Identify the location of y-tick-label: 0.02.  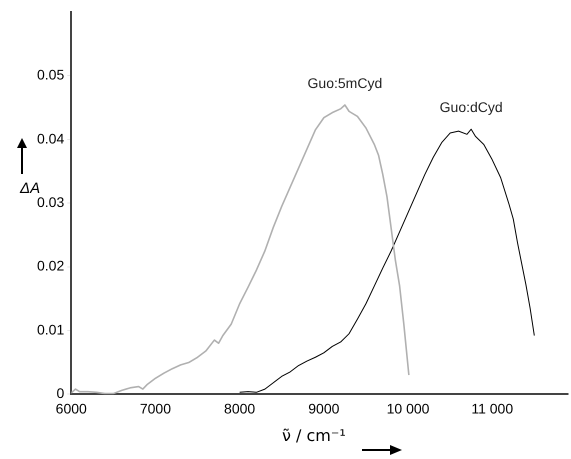
(50, 266).